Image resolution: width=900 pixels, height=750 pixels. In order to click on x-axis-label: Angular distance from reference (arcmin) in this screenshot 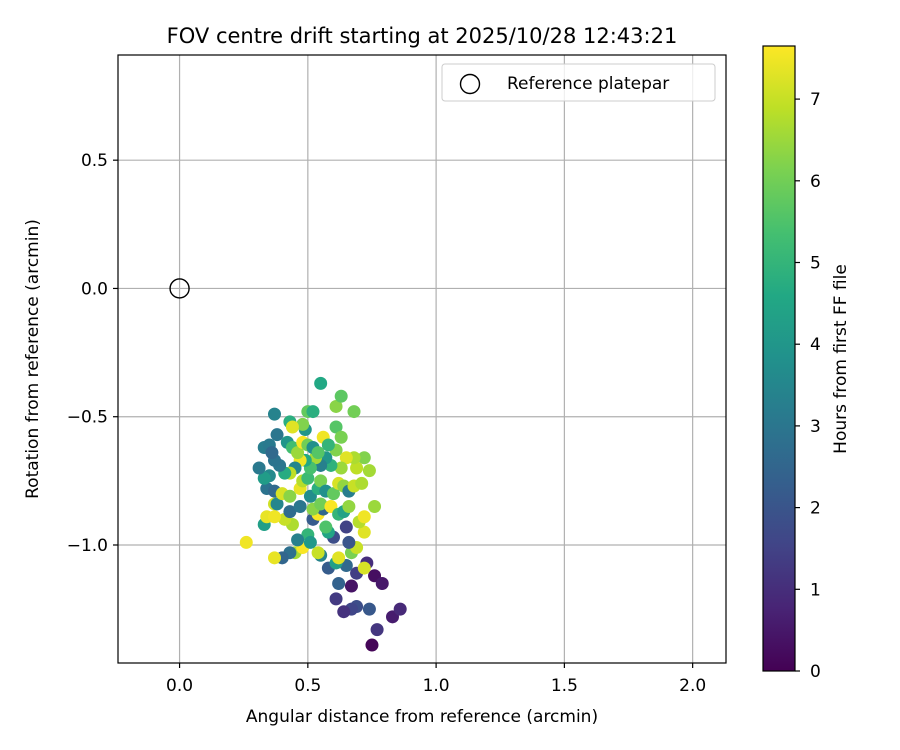, I will do `click(422, 717)`.